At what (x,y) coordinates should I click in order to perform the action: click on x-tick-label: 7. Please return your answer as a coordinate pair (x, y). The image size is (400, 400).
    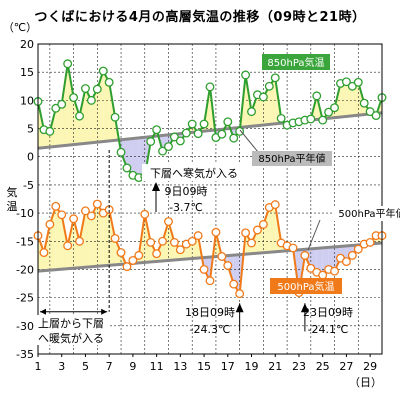
    Looking at the image, I should click on (109, 366).